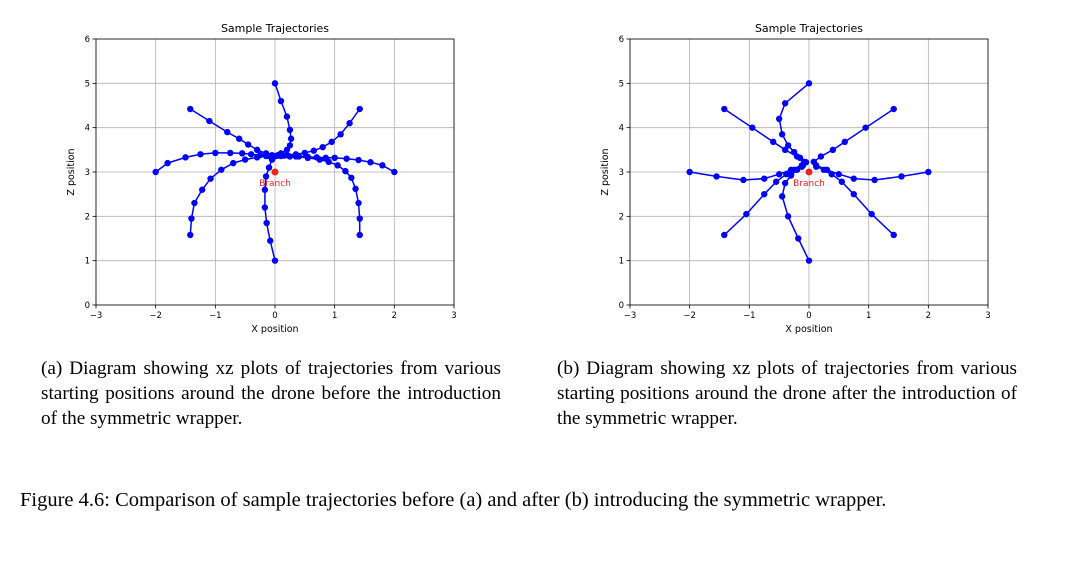 The width and height of the screenshot is (1068, 562). I want to click on x-tick-label: −3, so click(96, 316).